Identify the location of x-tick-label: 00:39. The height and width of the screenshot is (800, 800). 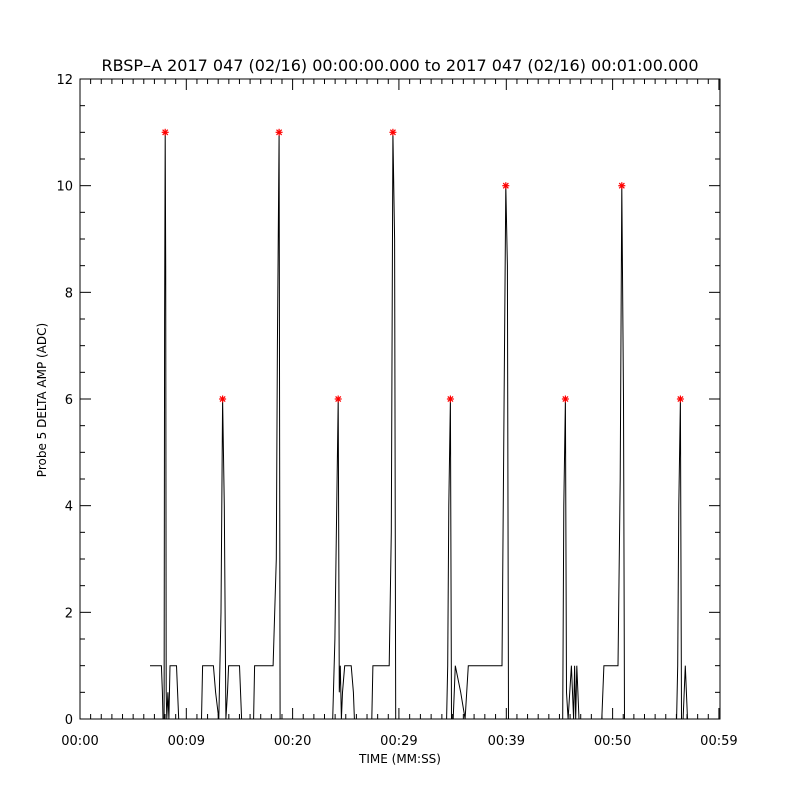
(506, 741).